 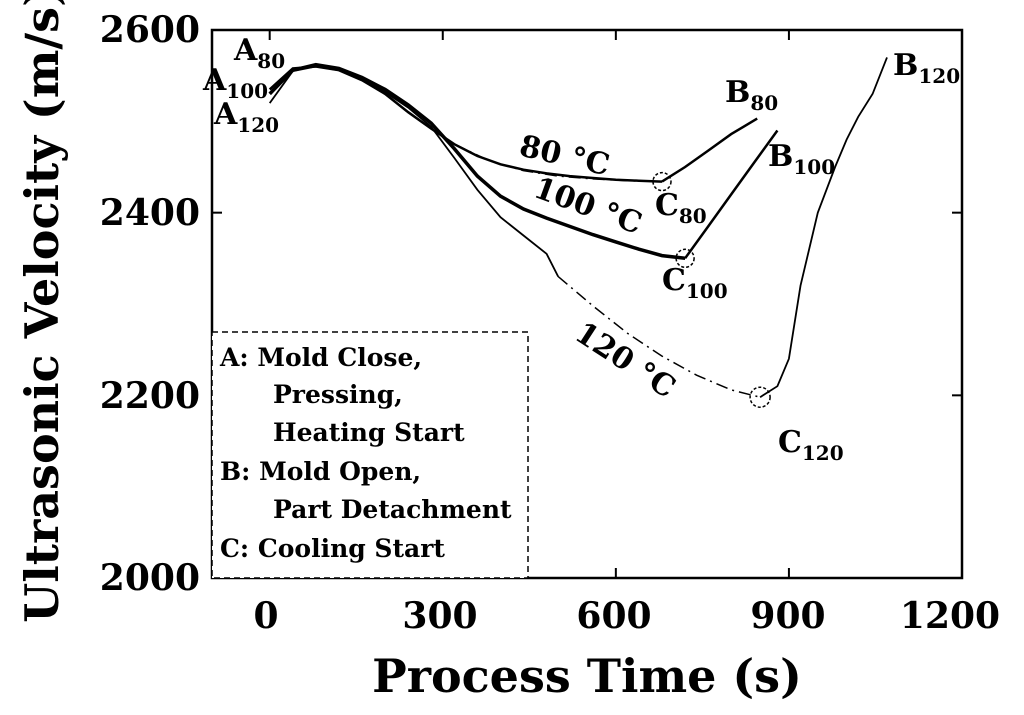 What do you see at coordinates (42, 311) in the screenshot?
I see `y-axis-label: Ultrasonic Velocity (m/s)` at bounding box center [42, 311].